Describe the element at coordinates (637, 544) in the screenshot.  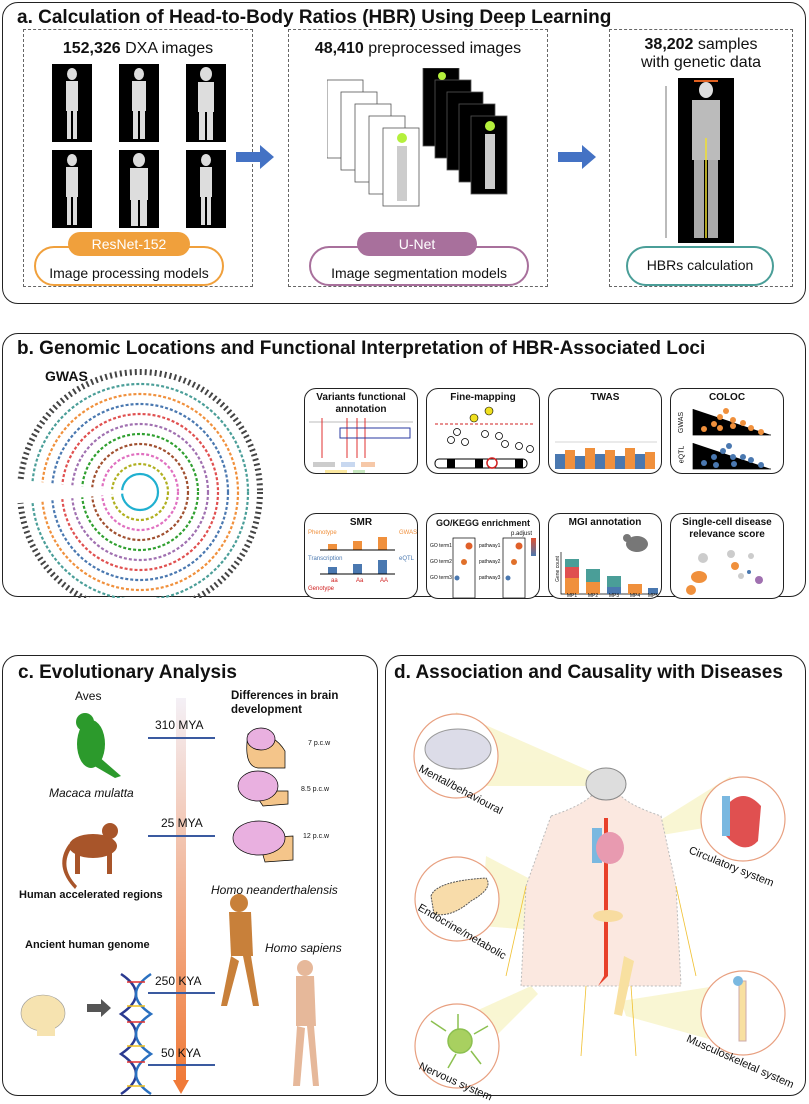
I see `mouse-icon` at that location.